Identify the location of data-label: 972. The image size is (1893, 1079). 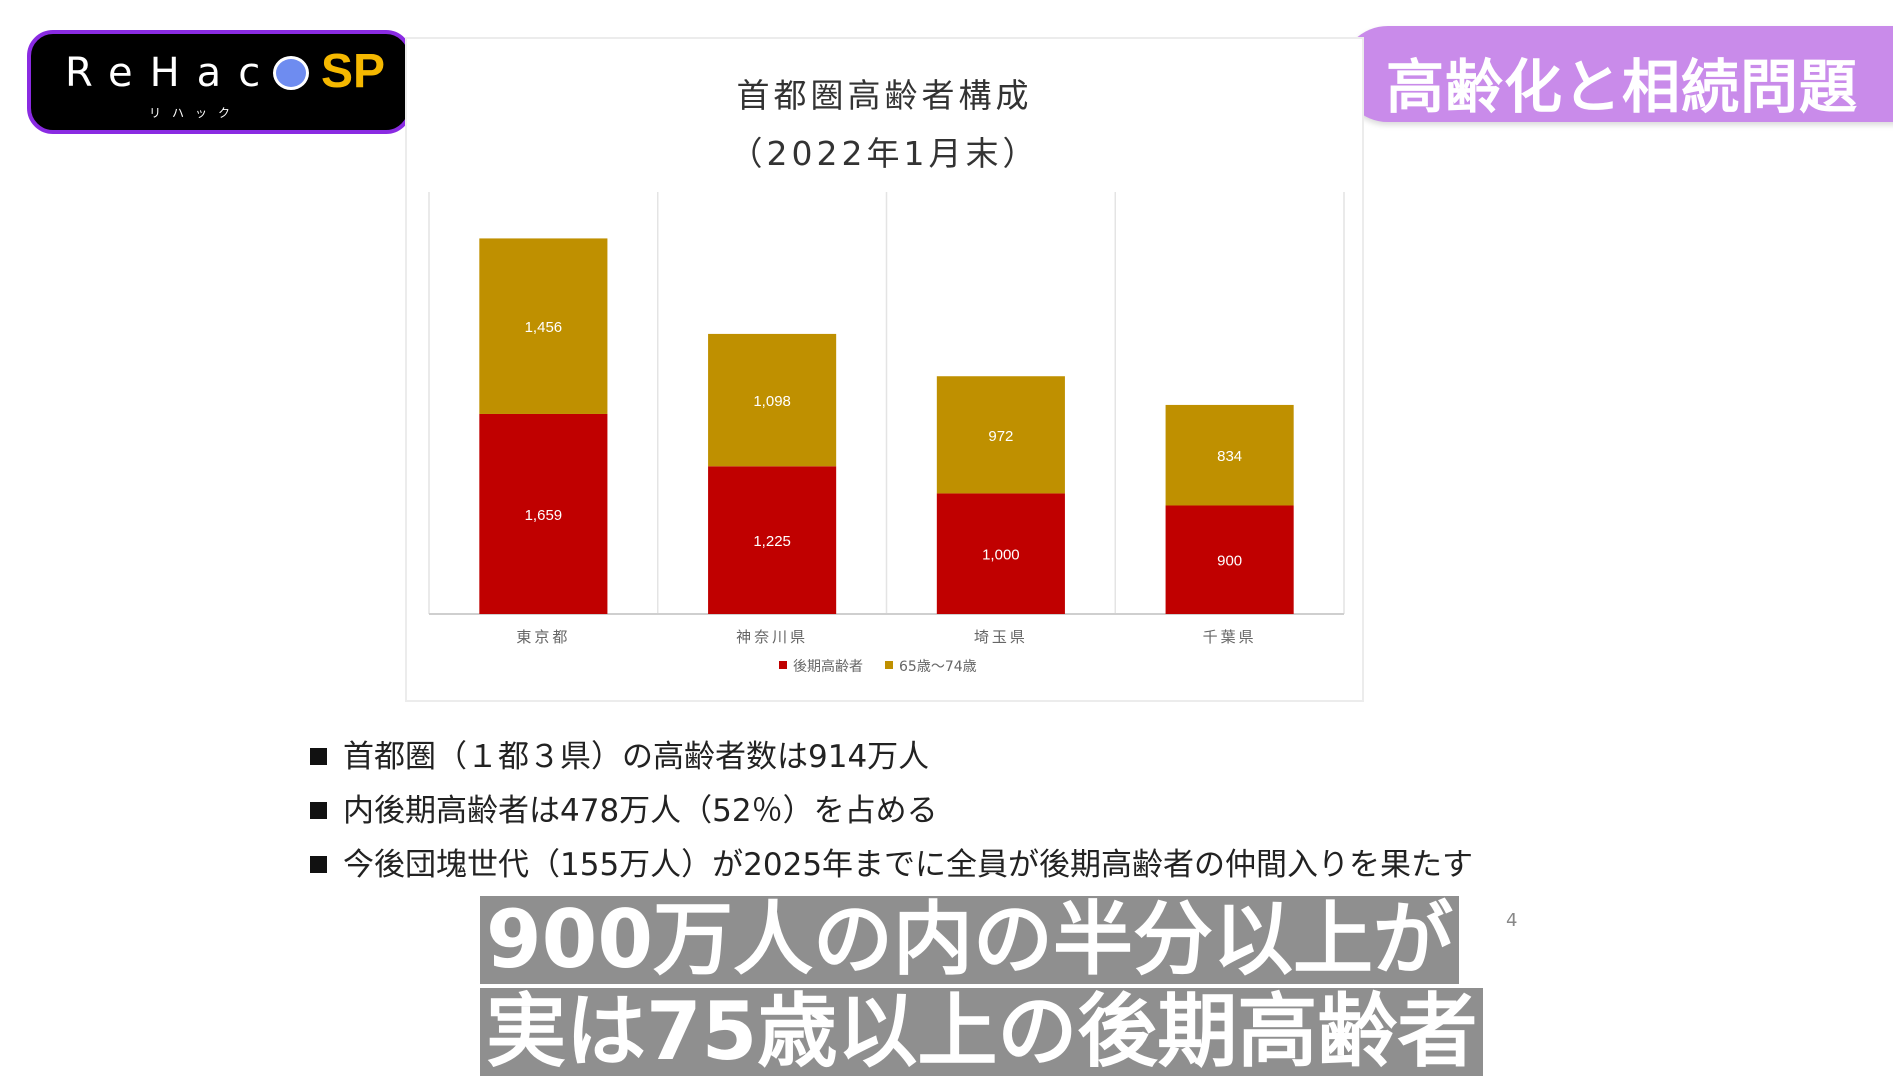
(1000, 436).